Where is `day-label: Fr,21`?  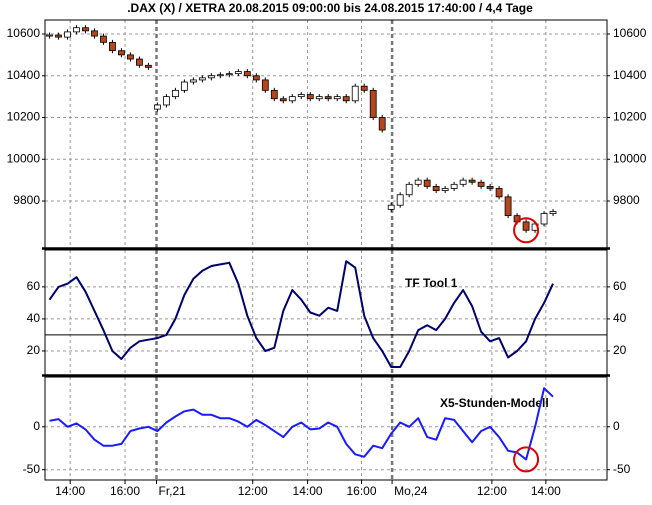
day-label: Fr,21 is located at coordinates (173, 491).